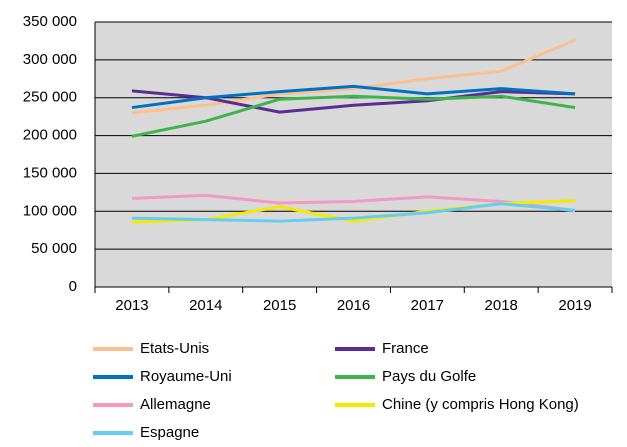 Image resolution: width=627 pixels, height=447 pixels. I want to click on x-tick-label: 2018, so click(501, 305).